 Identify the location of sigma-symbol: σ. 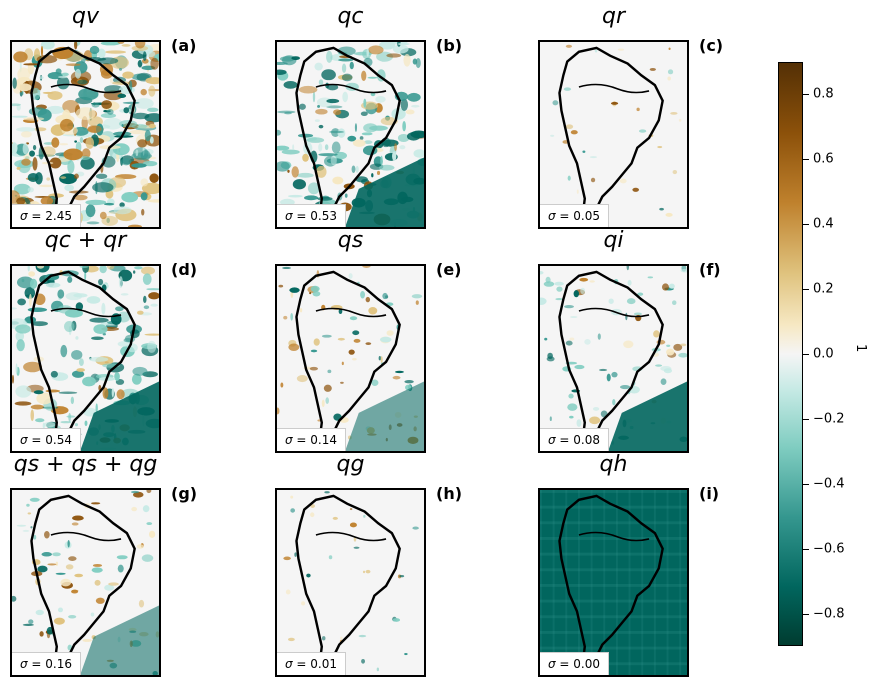
(289, 664).